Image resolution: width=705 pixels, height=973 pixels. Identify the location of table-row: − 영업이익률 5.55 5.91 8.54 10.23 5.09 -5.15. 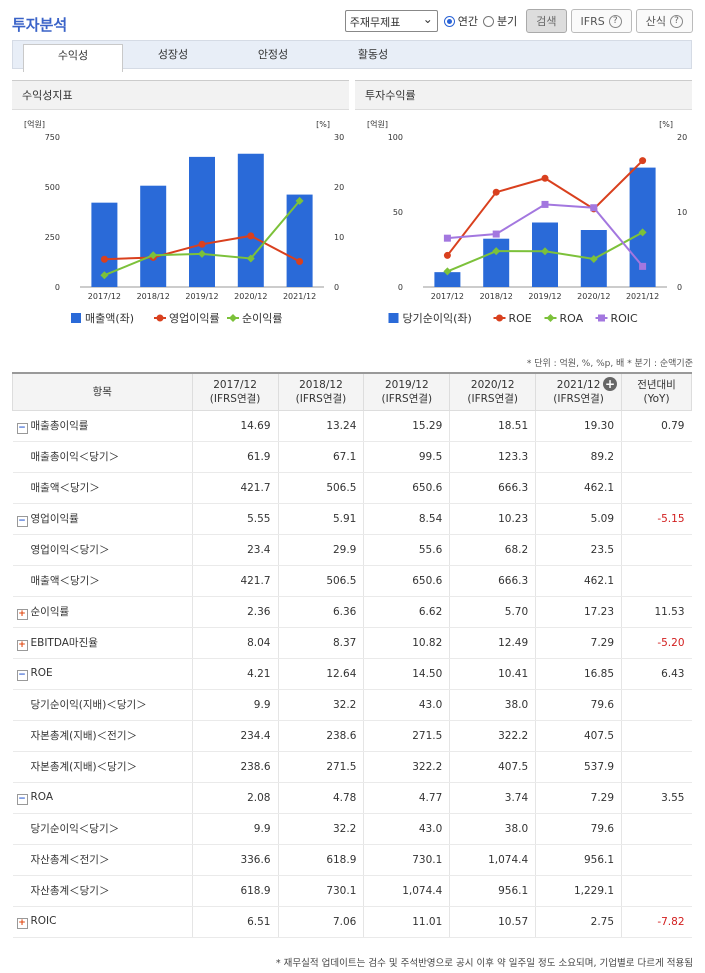
(352, 518).